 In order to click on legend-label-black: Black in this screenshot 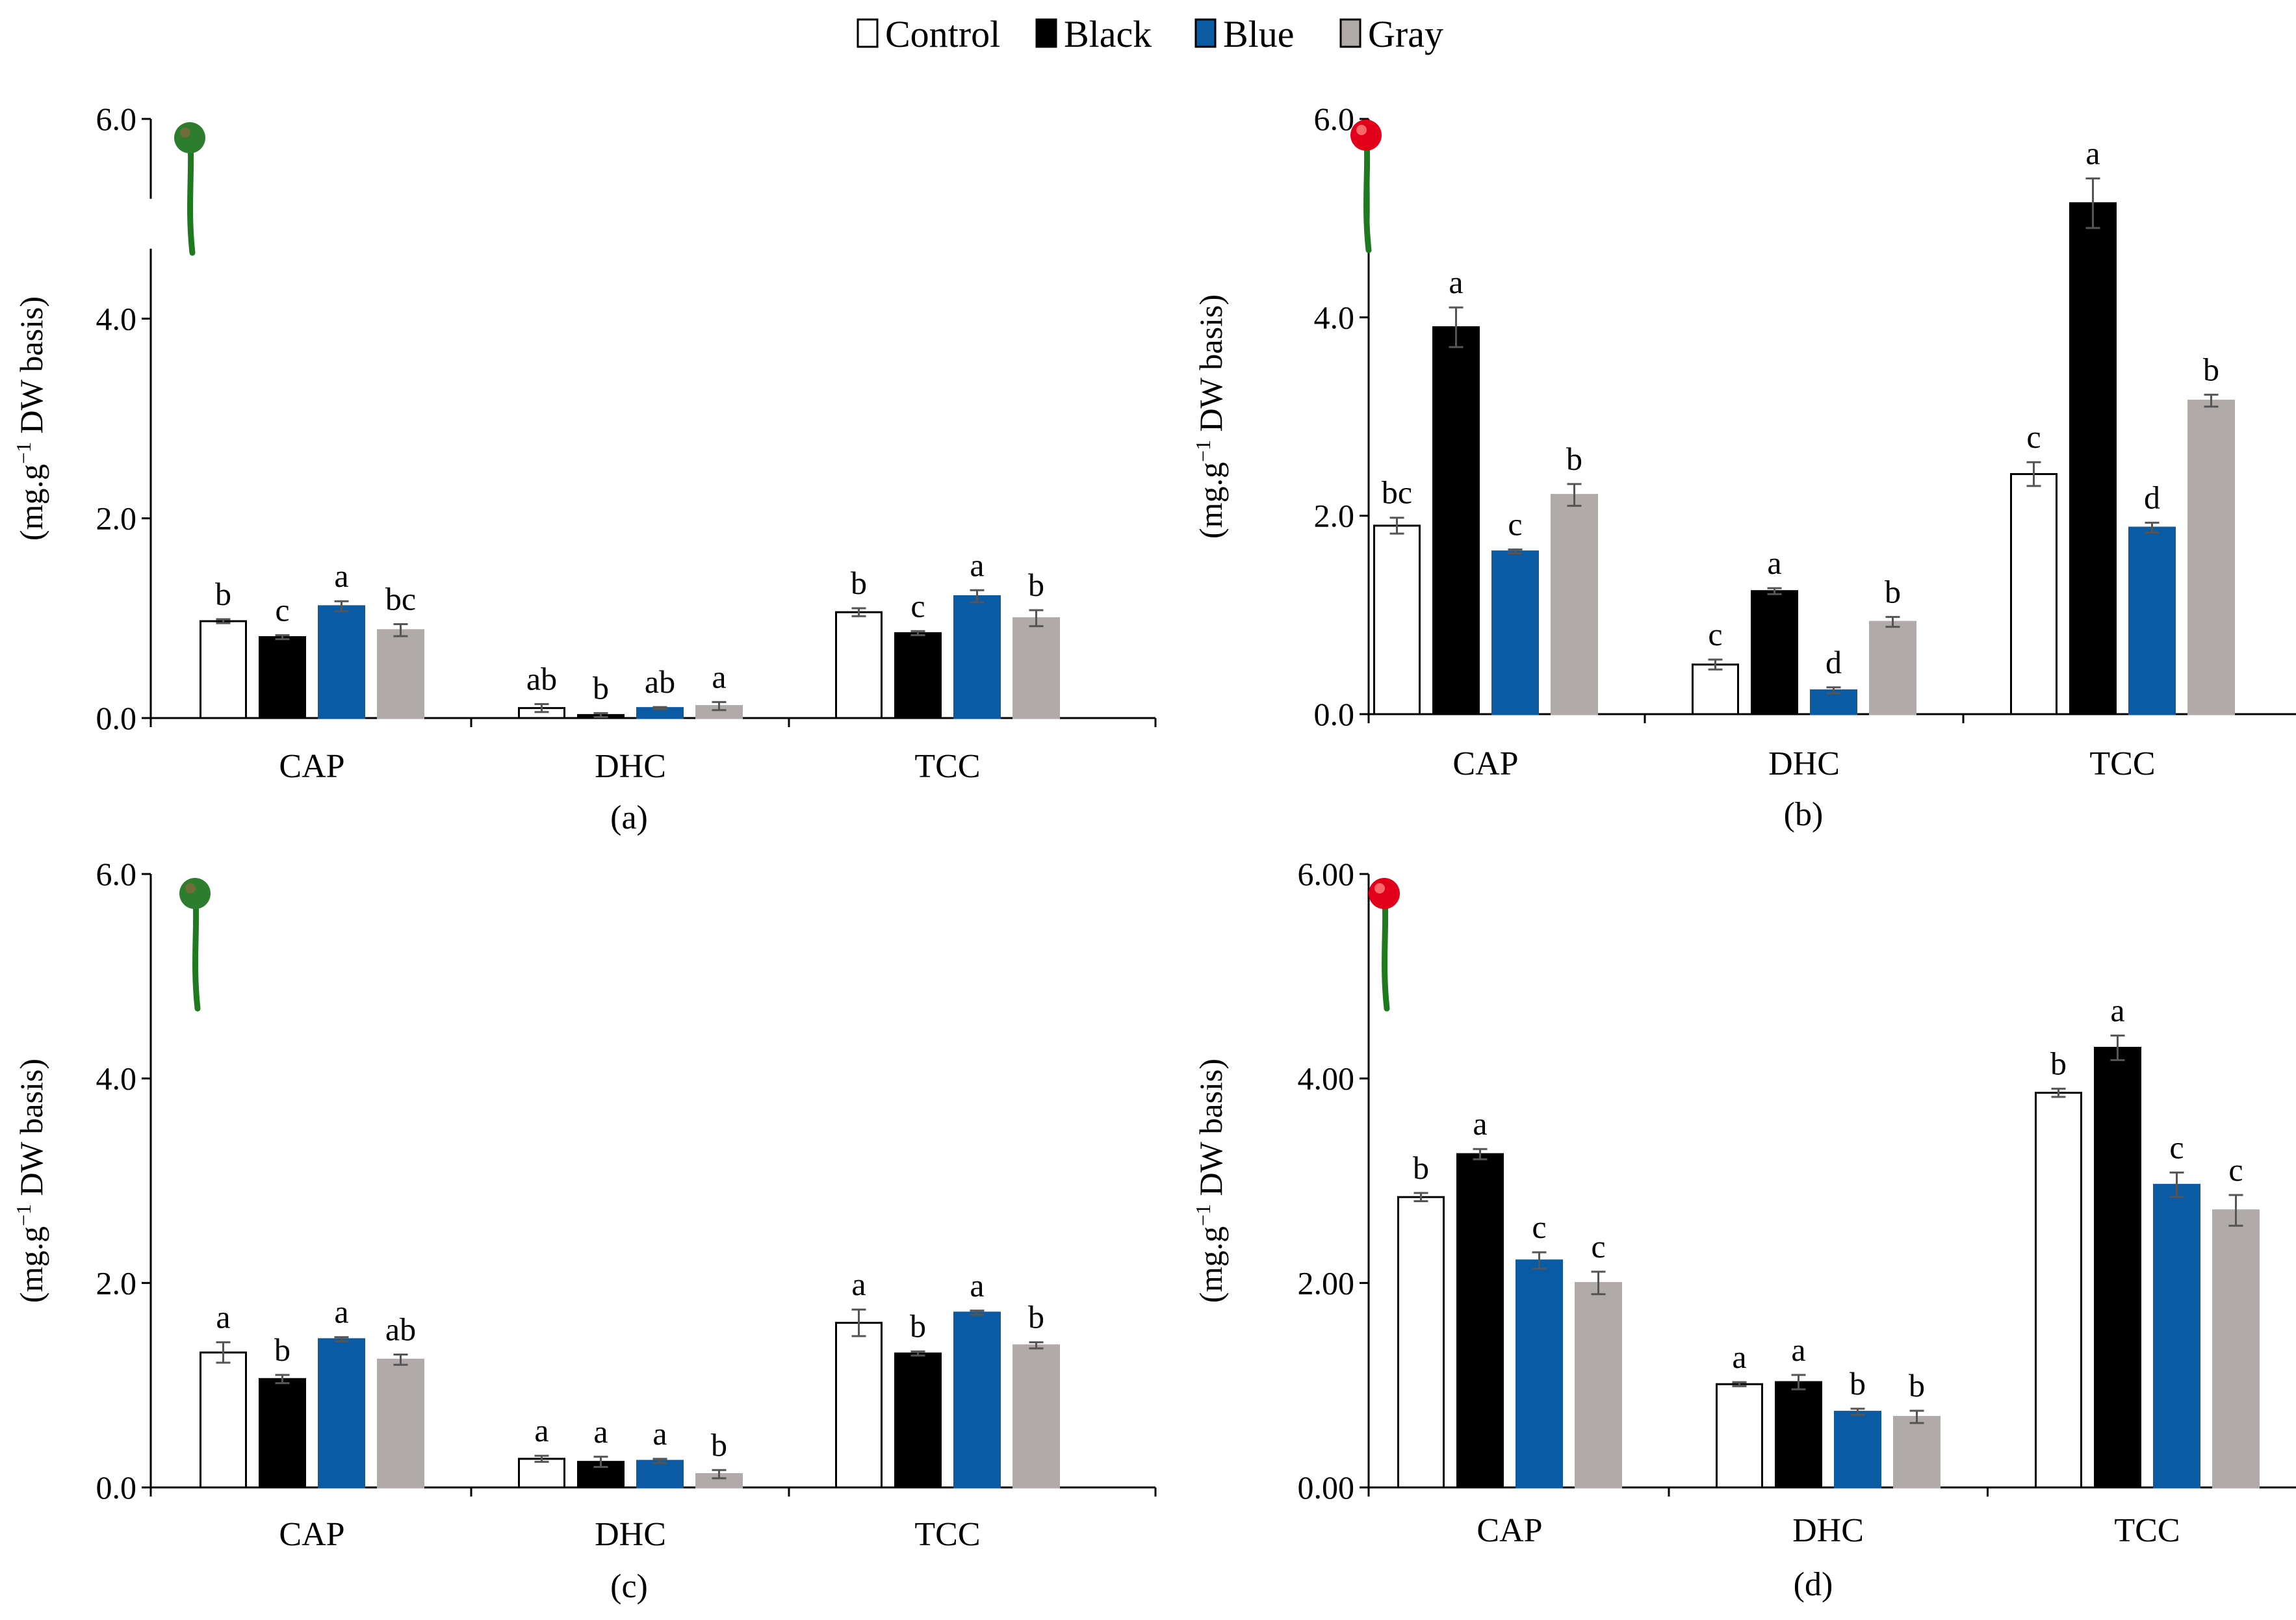, I will do `click(1108, 34)`.